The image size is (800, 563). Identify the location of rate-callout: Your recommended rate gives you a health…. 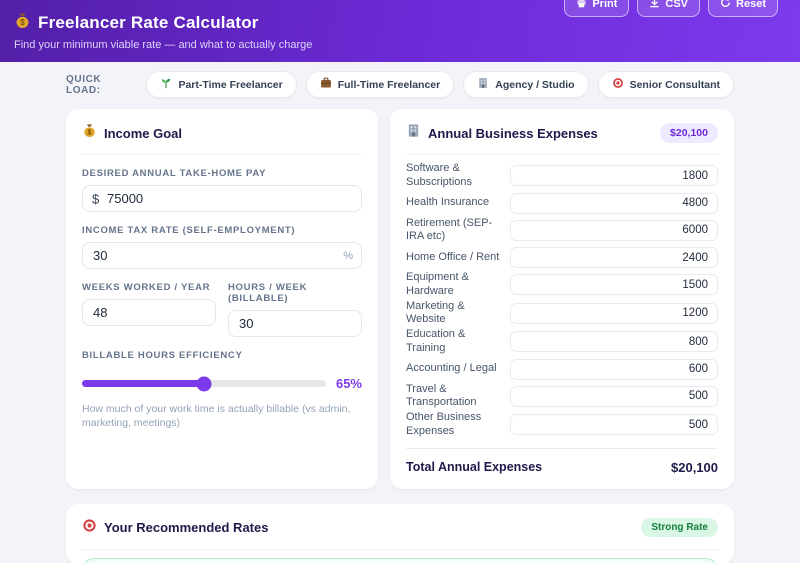
(400, 560).